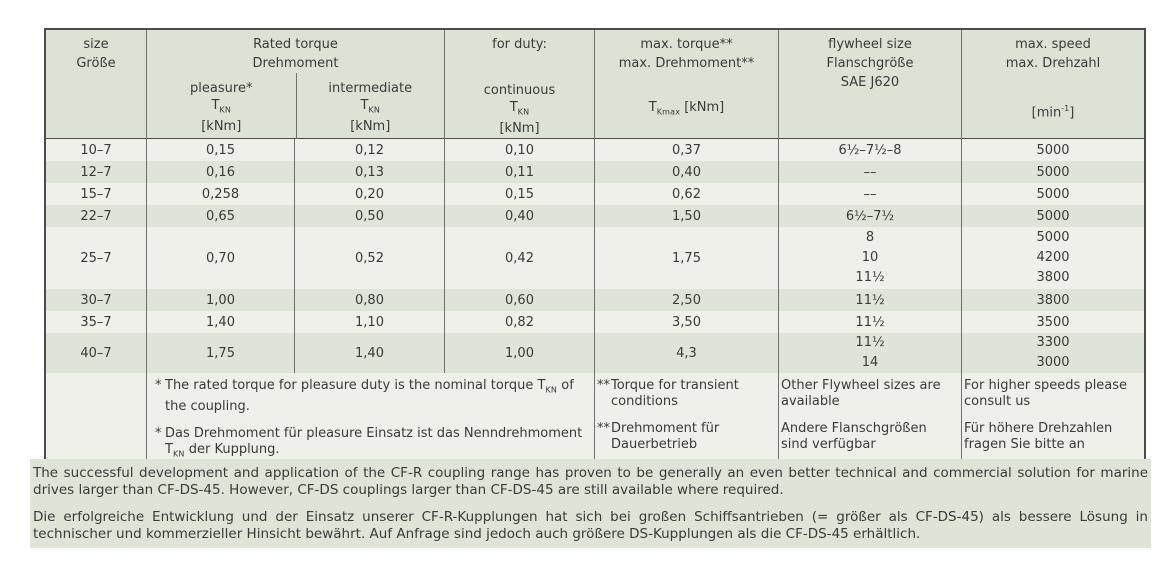 The height and width of the screenshot is (561, 1175). Describe the element at coordinates (221, 88) in the screenshot. I see `header-pleasure-label: pleasure*` at that location.